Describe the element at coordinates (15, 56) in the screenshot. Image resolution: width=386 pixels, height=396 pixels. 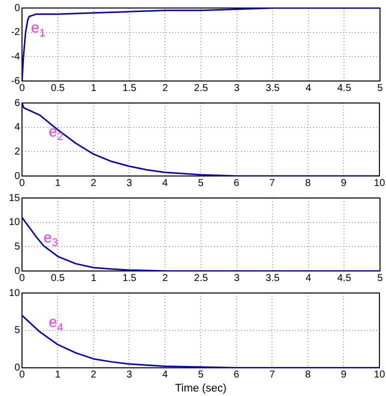
I see `y-tick-label: -4` at that location.